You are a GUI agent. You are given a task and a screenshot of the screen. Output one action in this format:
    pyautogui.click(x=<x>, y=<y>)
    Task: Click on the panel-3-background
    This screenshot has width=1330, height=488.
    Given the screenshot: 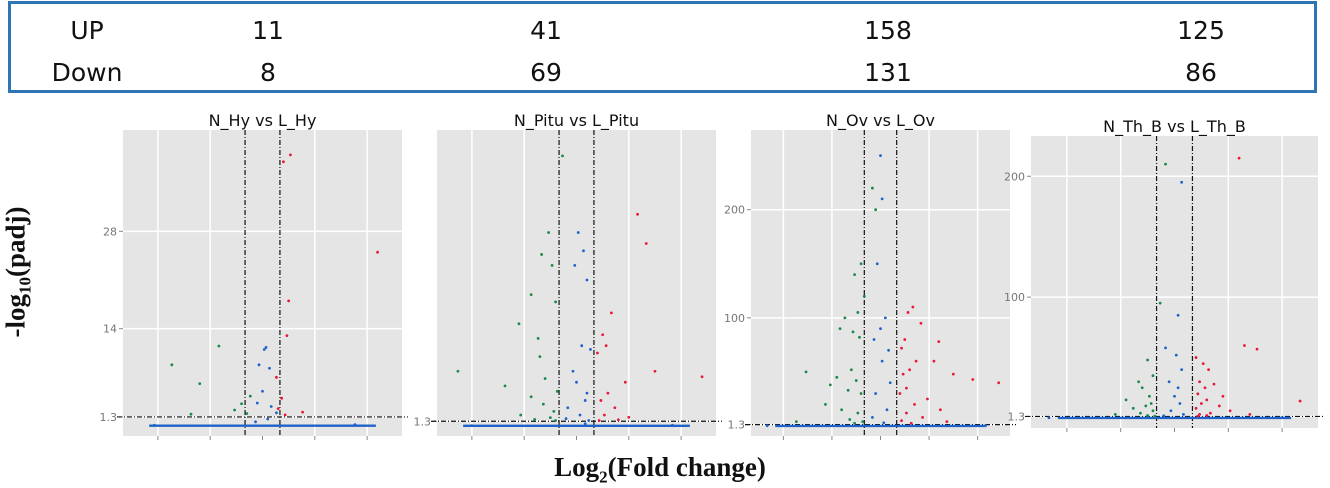 What is the action you would take?
    pyautogui.click(x=880, y=283)
    